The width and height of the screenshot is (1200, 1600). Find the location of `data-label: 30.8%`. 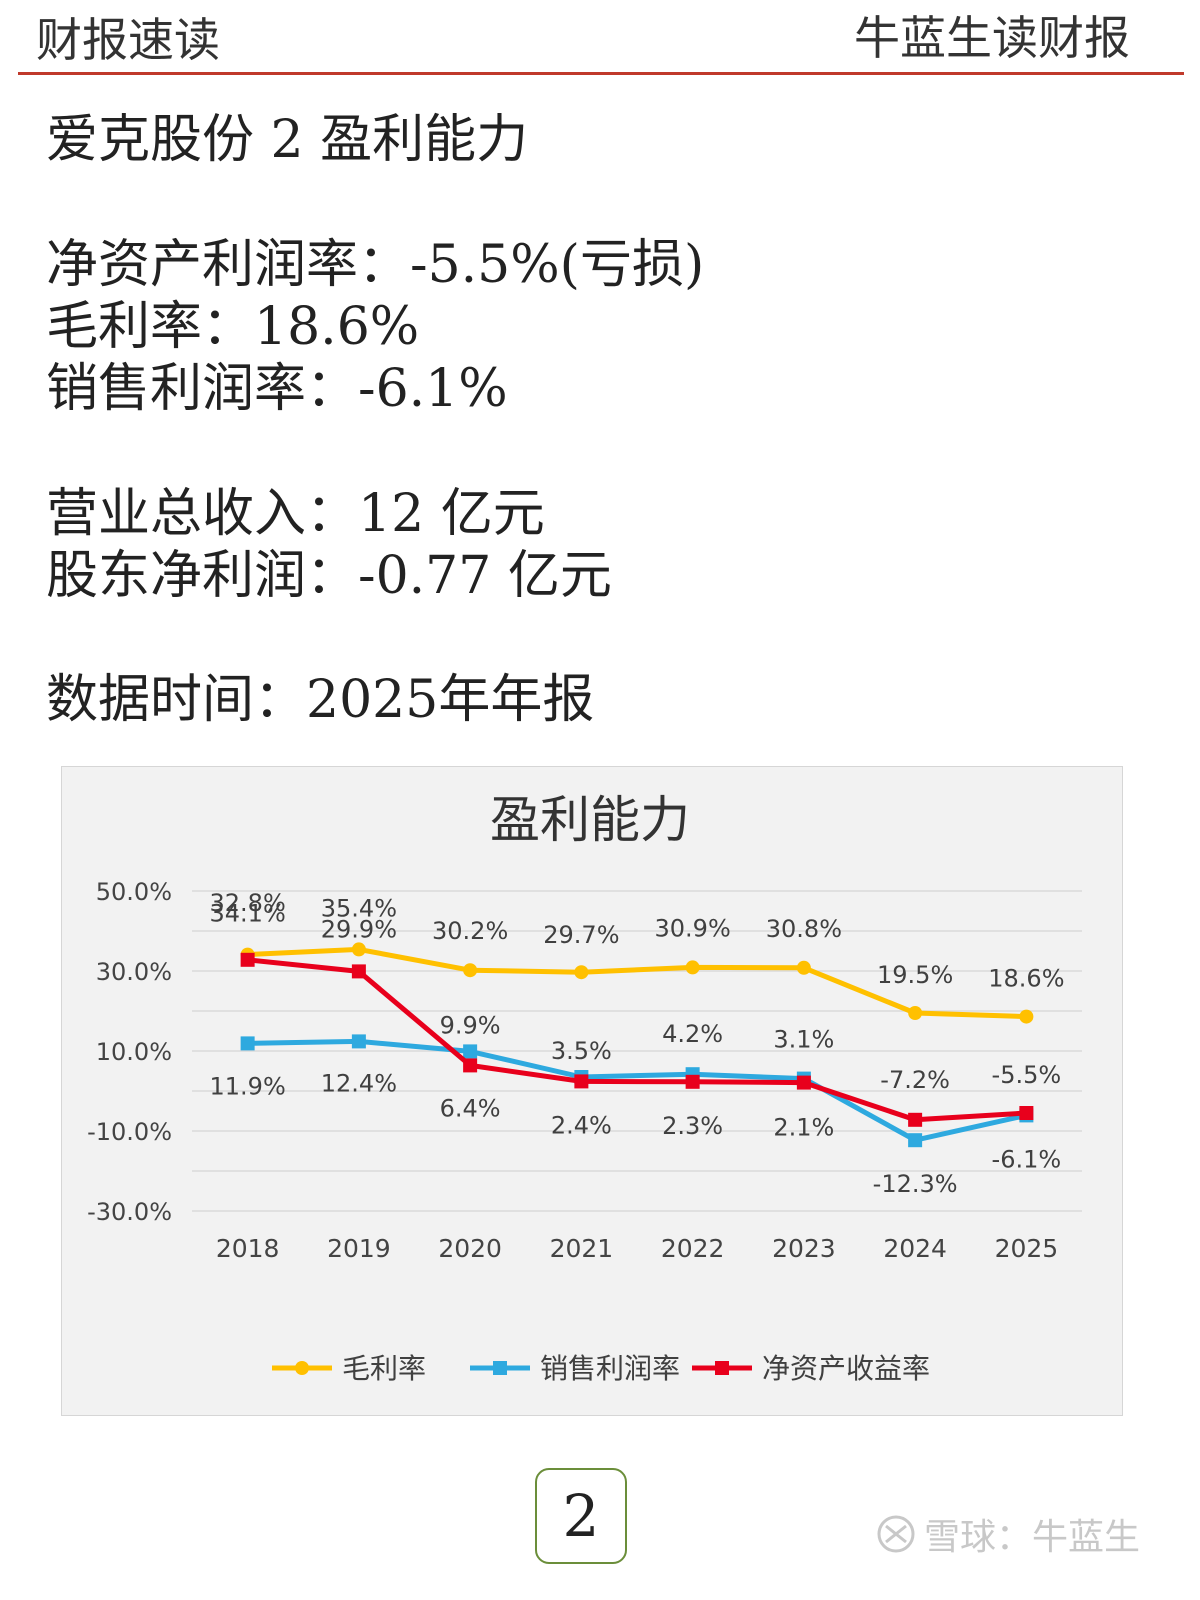

data-label: 30.8% is located at coordinates (804, 929).